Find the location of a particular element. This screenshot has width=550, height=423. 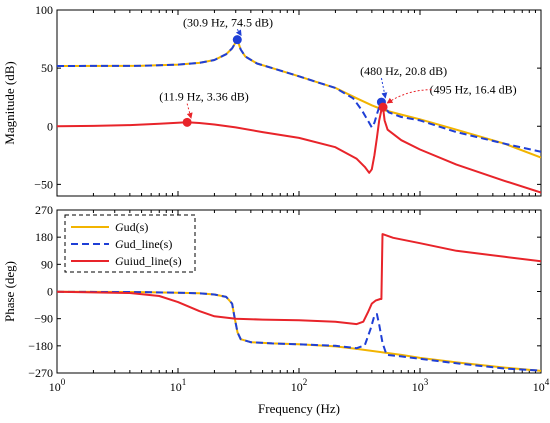

xtick-label: 10⁴ is located at coordinates (541, 385).